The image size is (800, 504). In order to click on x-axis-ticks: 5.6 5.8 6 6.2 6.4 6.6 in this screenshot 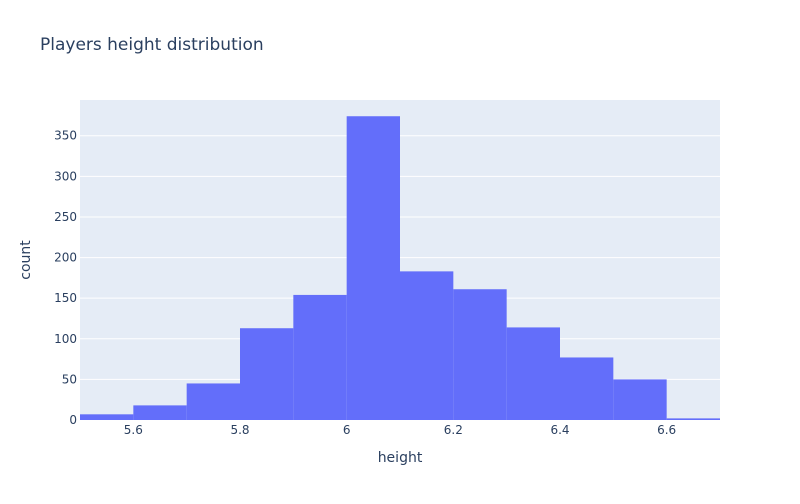, I will do `click(400, 430)`.